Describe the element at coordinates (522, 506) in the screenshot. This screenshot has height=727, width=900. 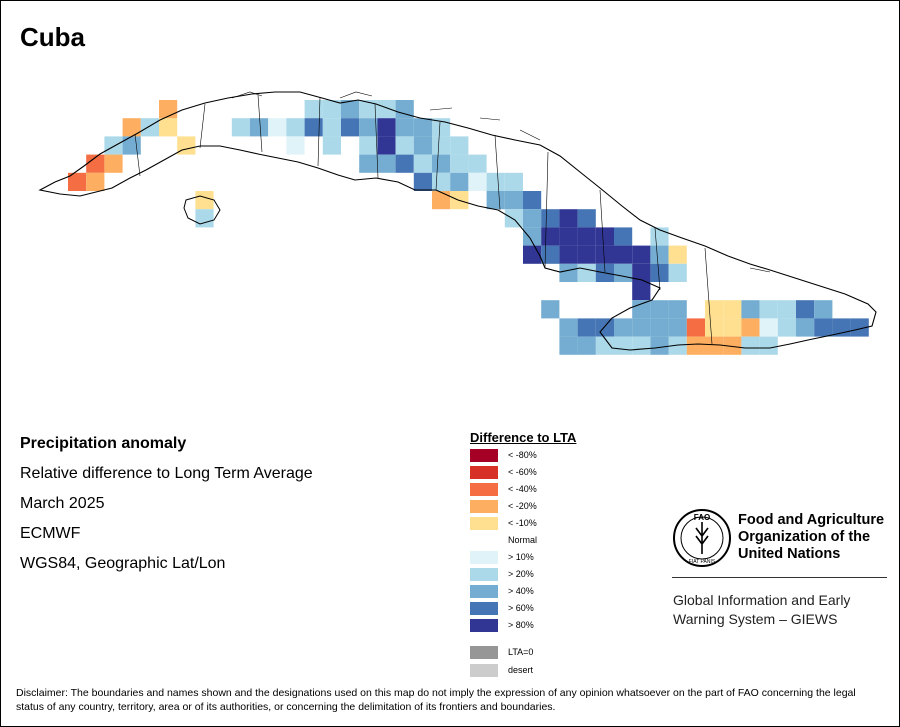
I see `legend-label: < -20%` at that location.